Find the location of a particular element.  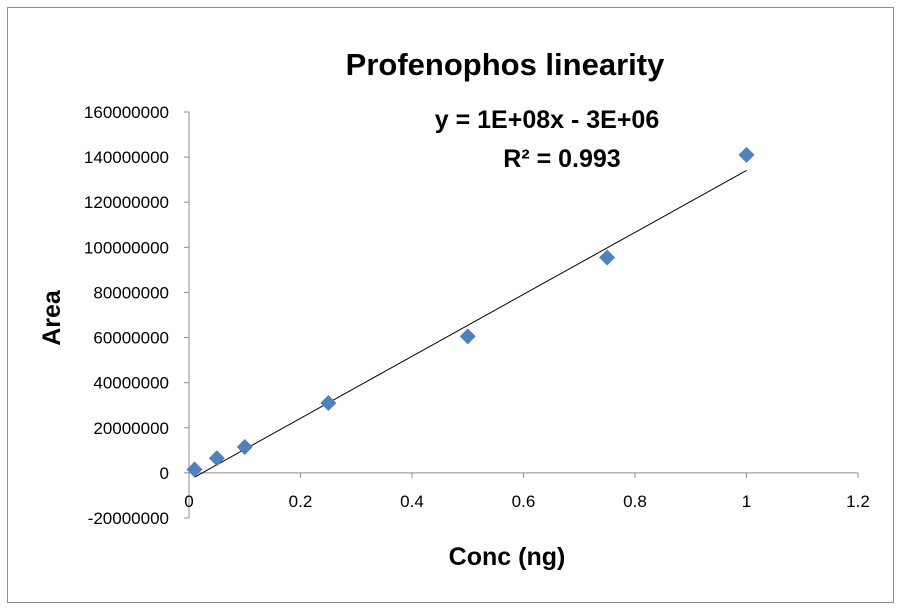

y-tick-label: 40000000 is located at coordinates (131, 383).